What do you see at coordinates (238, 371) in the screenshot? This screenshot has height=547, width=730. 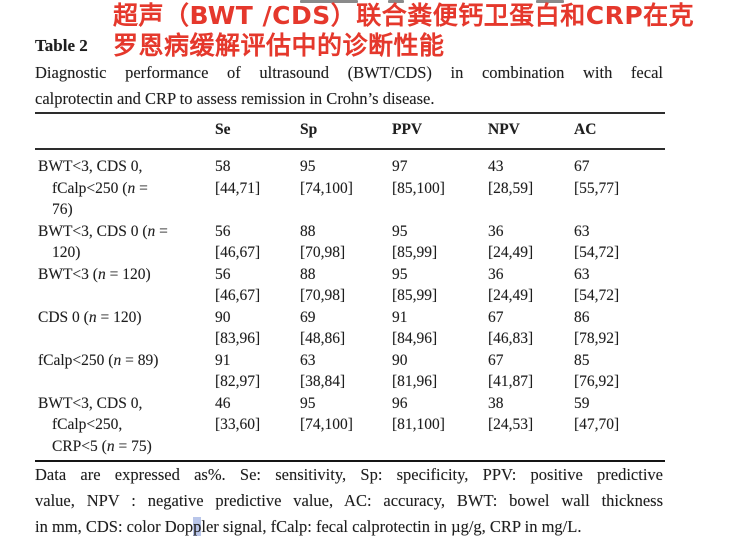 I see `cell-se: 91 [82,97]` at bounding box center [238, 371].